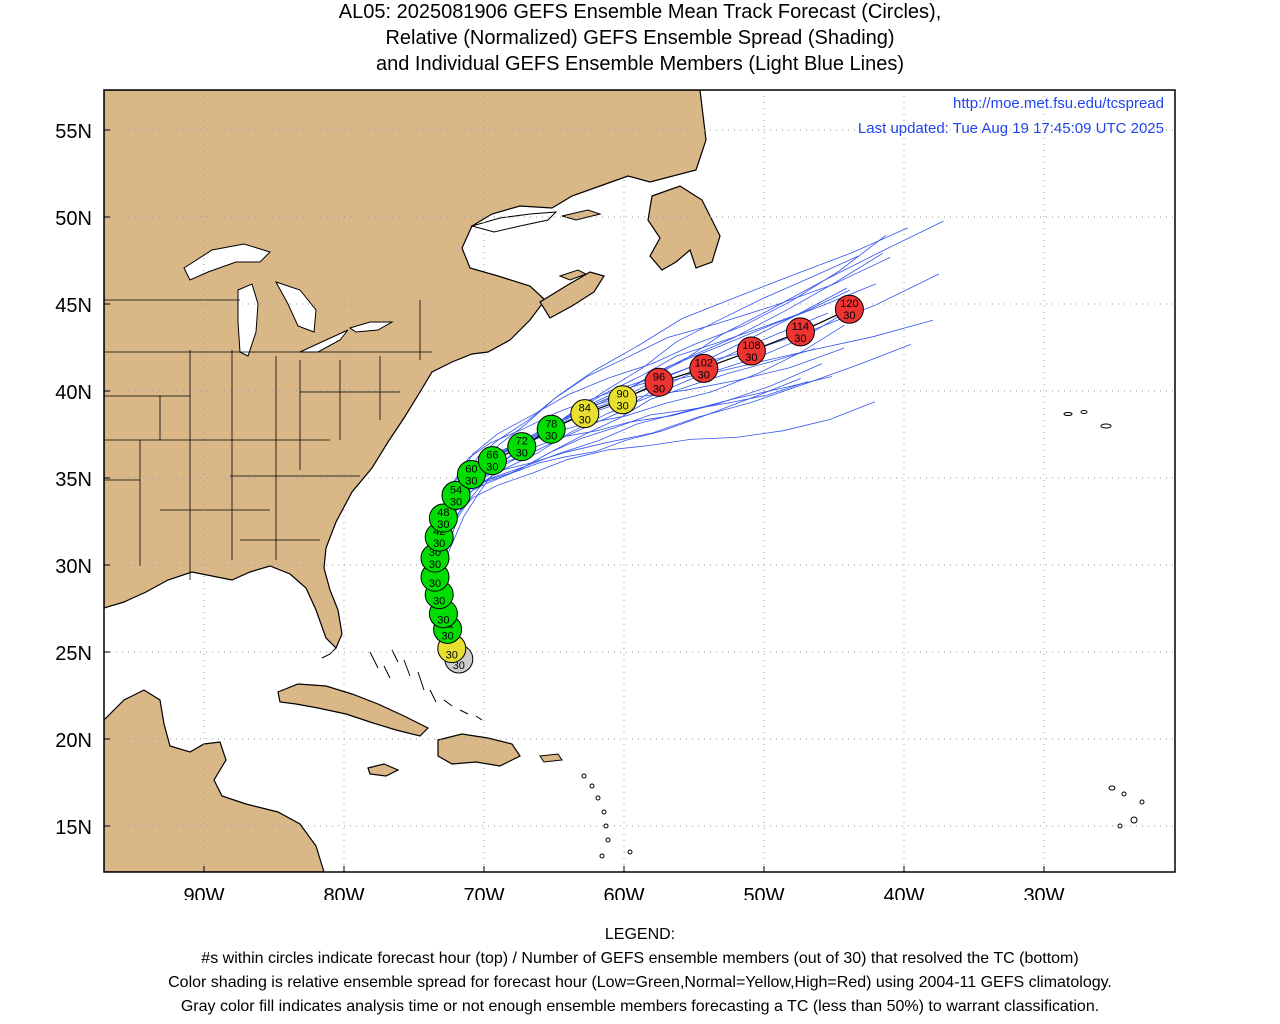 The height and width of the screenshot is (1024, 1280). I want to click on lon-tick-label: 50W, so click(763, 892).